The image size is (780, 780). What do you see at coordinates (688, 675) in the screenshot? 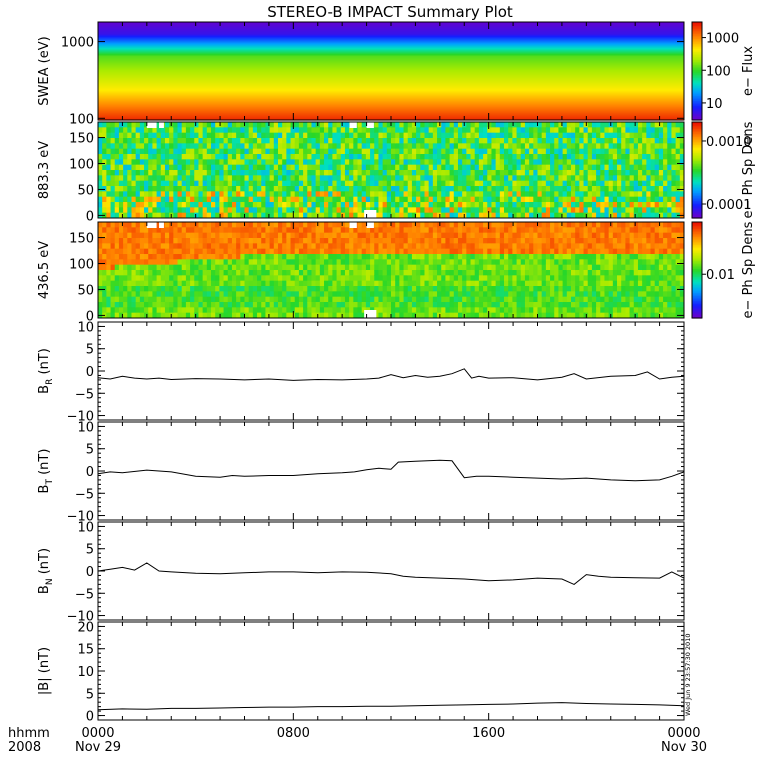
I see `timestamp: Wed Jun 9 23:57:30 2010` at bounding box center [688, 675].